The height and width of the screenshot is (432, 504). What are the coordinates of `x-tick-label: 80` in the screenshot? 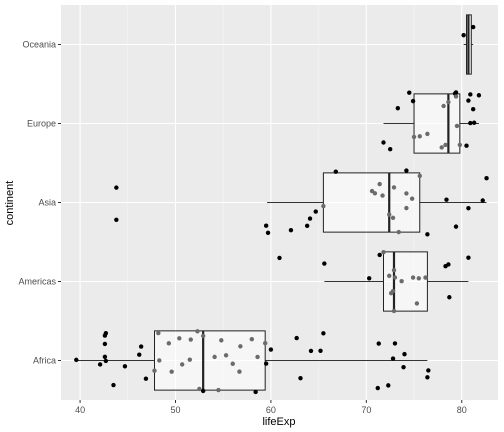 It's located at (462, 410).